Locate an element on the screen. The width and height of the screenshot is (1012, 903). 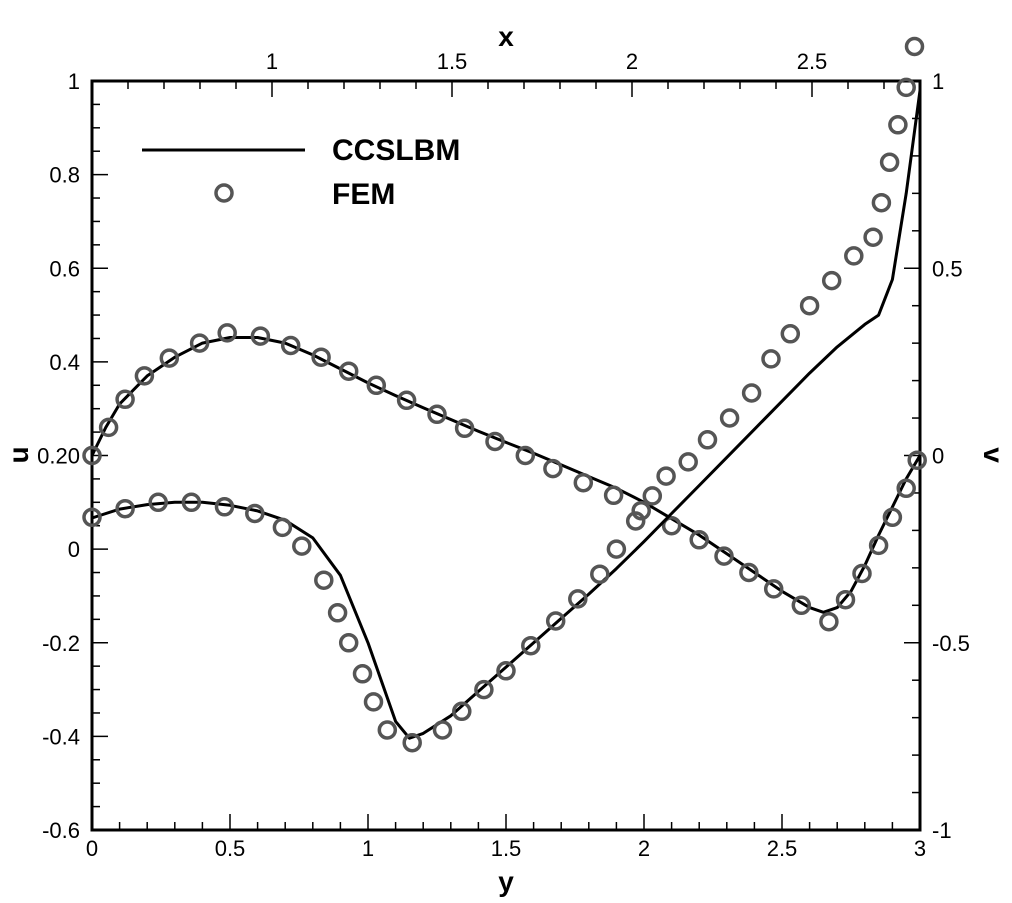
x-axis-tick-label: 2 is located at coordinates (644, 848).